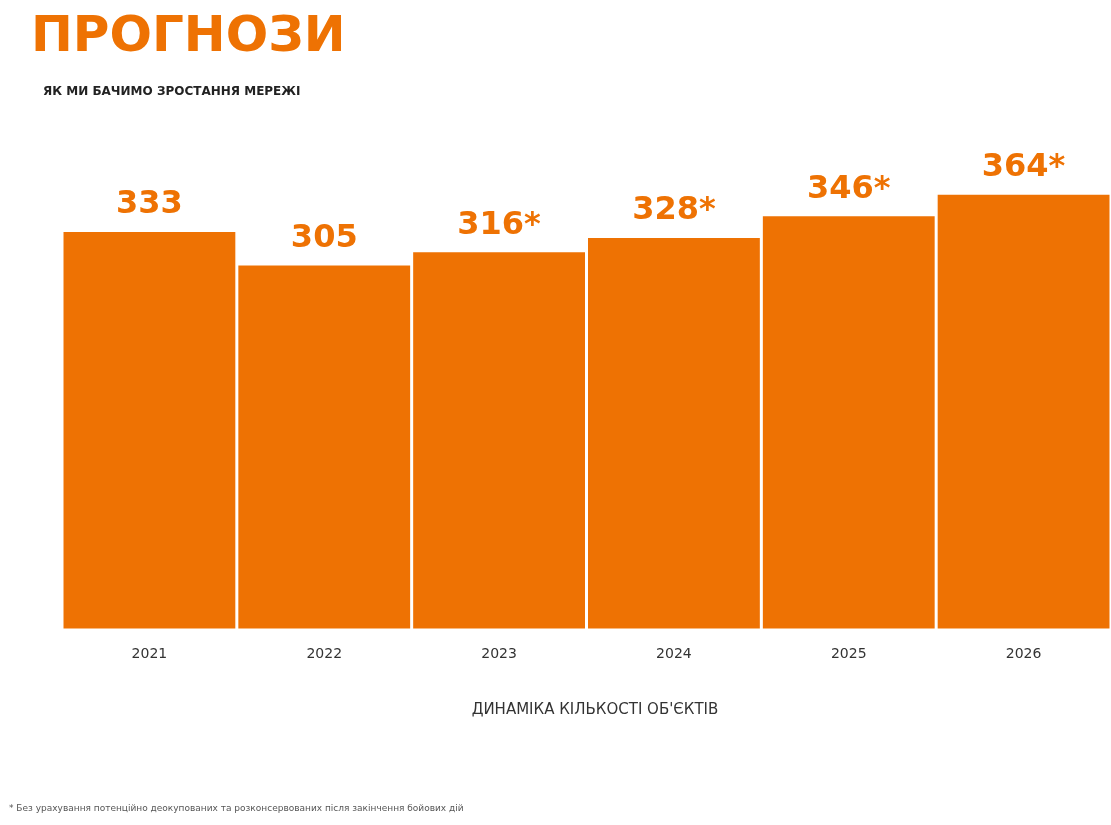 Image resolution: width=1111 pixels, height=825 pixels. What do you see at coordinates (149, 653) in the screenshot?
I see `x-tick-label: 2021` at bounding box center [149, 653].